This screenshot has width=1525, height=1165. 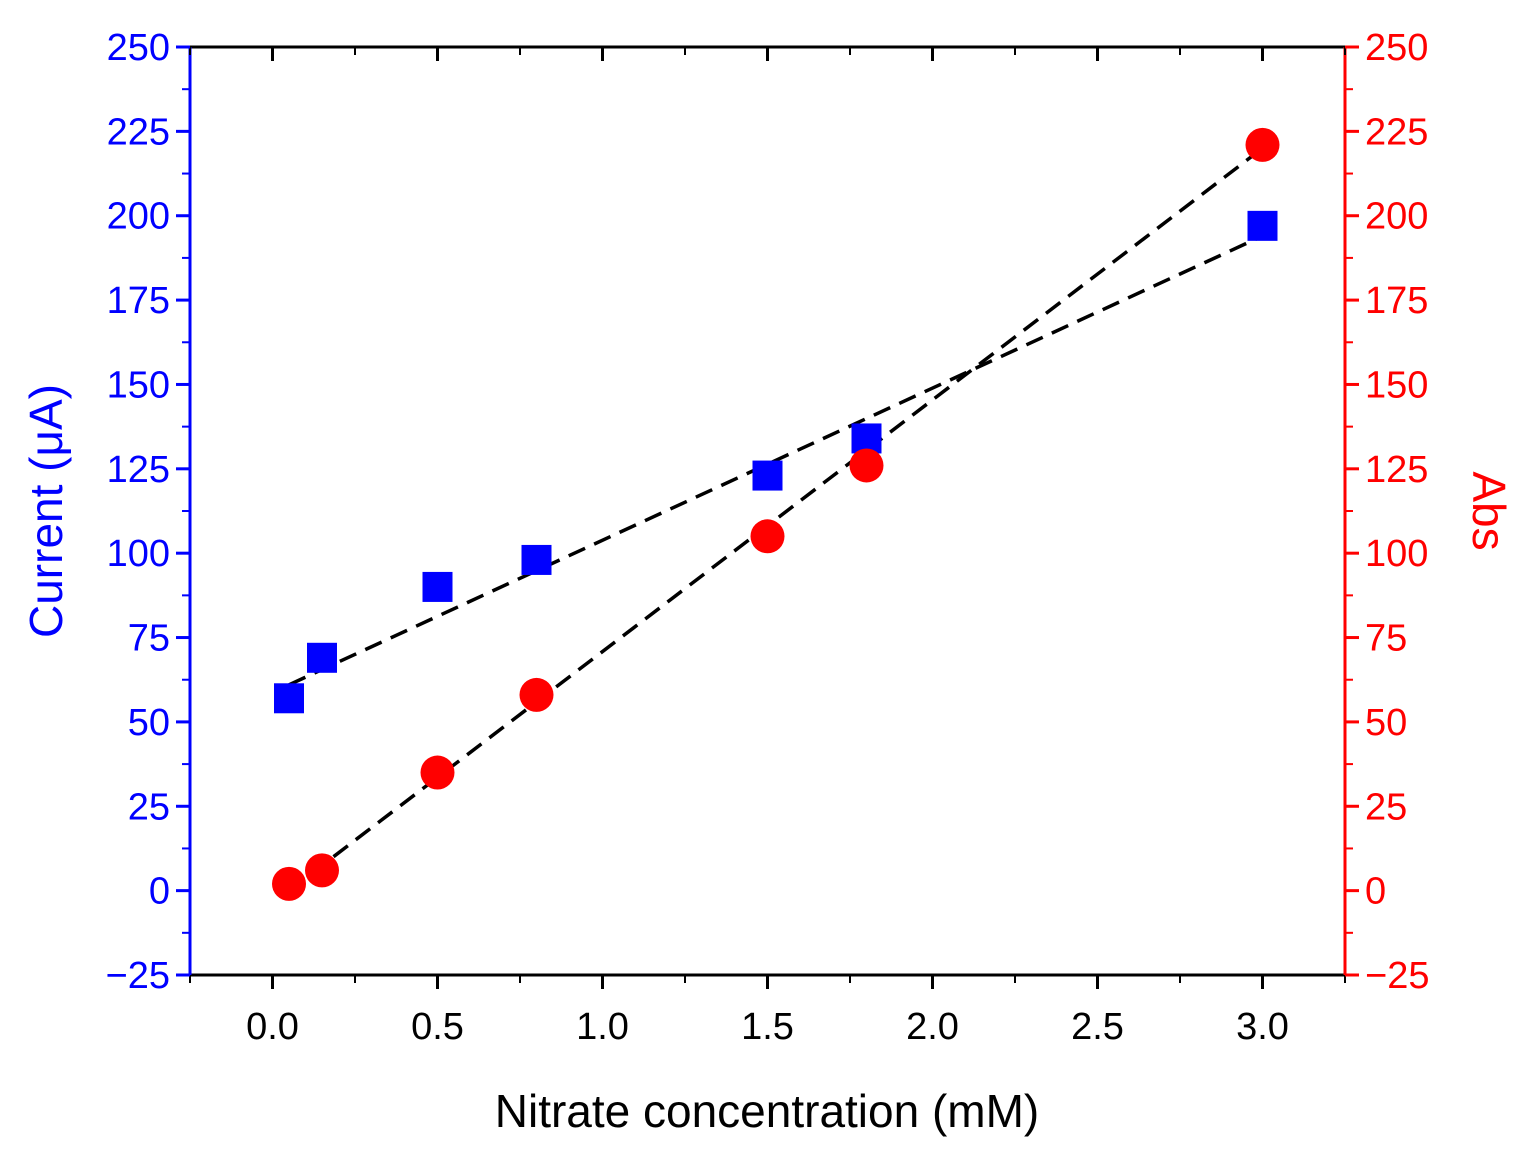 What do you see at coordinates (138, 301) in the screenshot?
I see `left-tick-label: 175` at bounding box center [138, 301].